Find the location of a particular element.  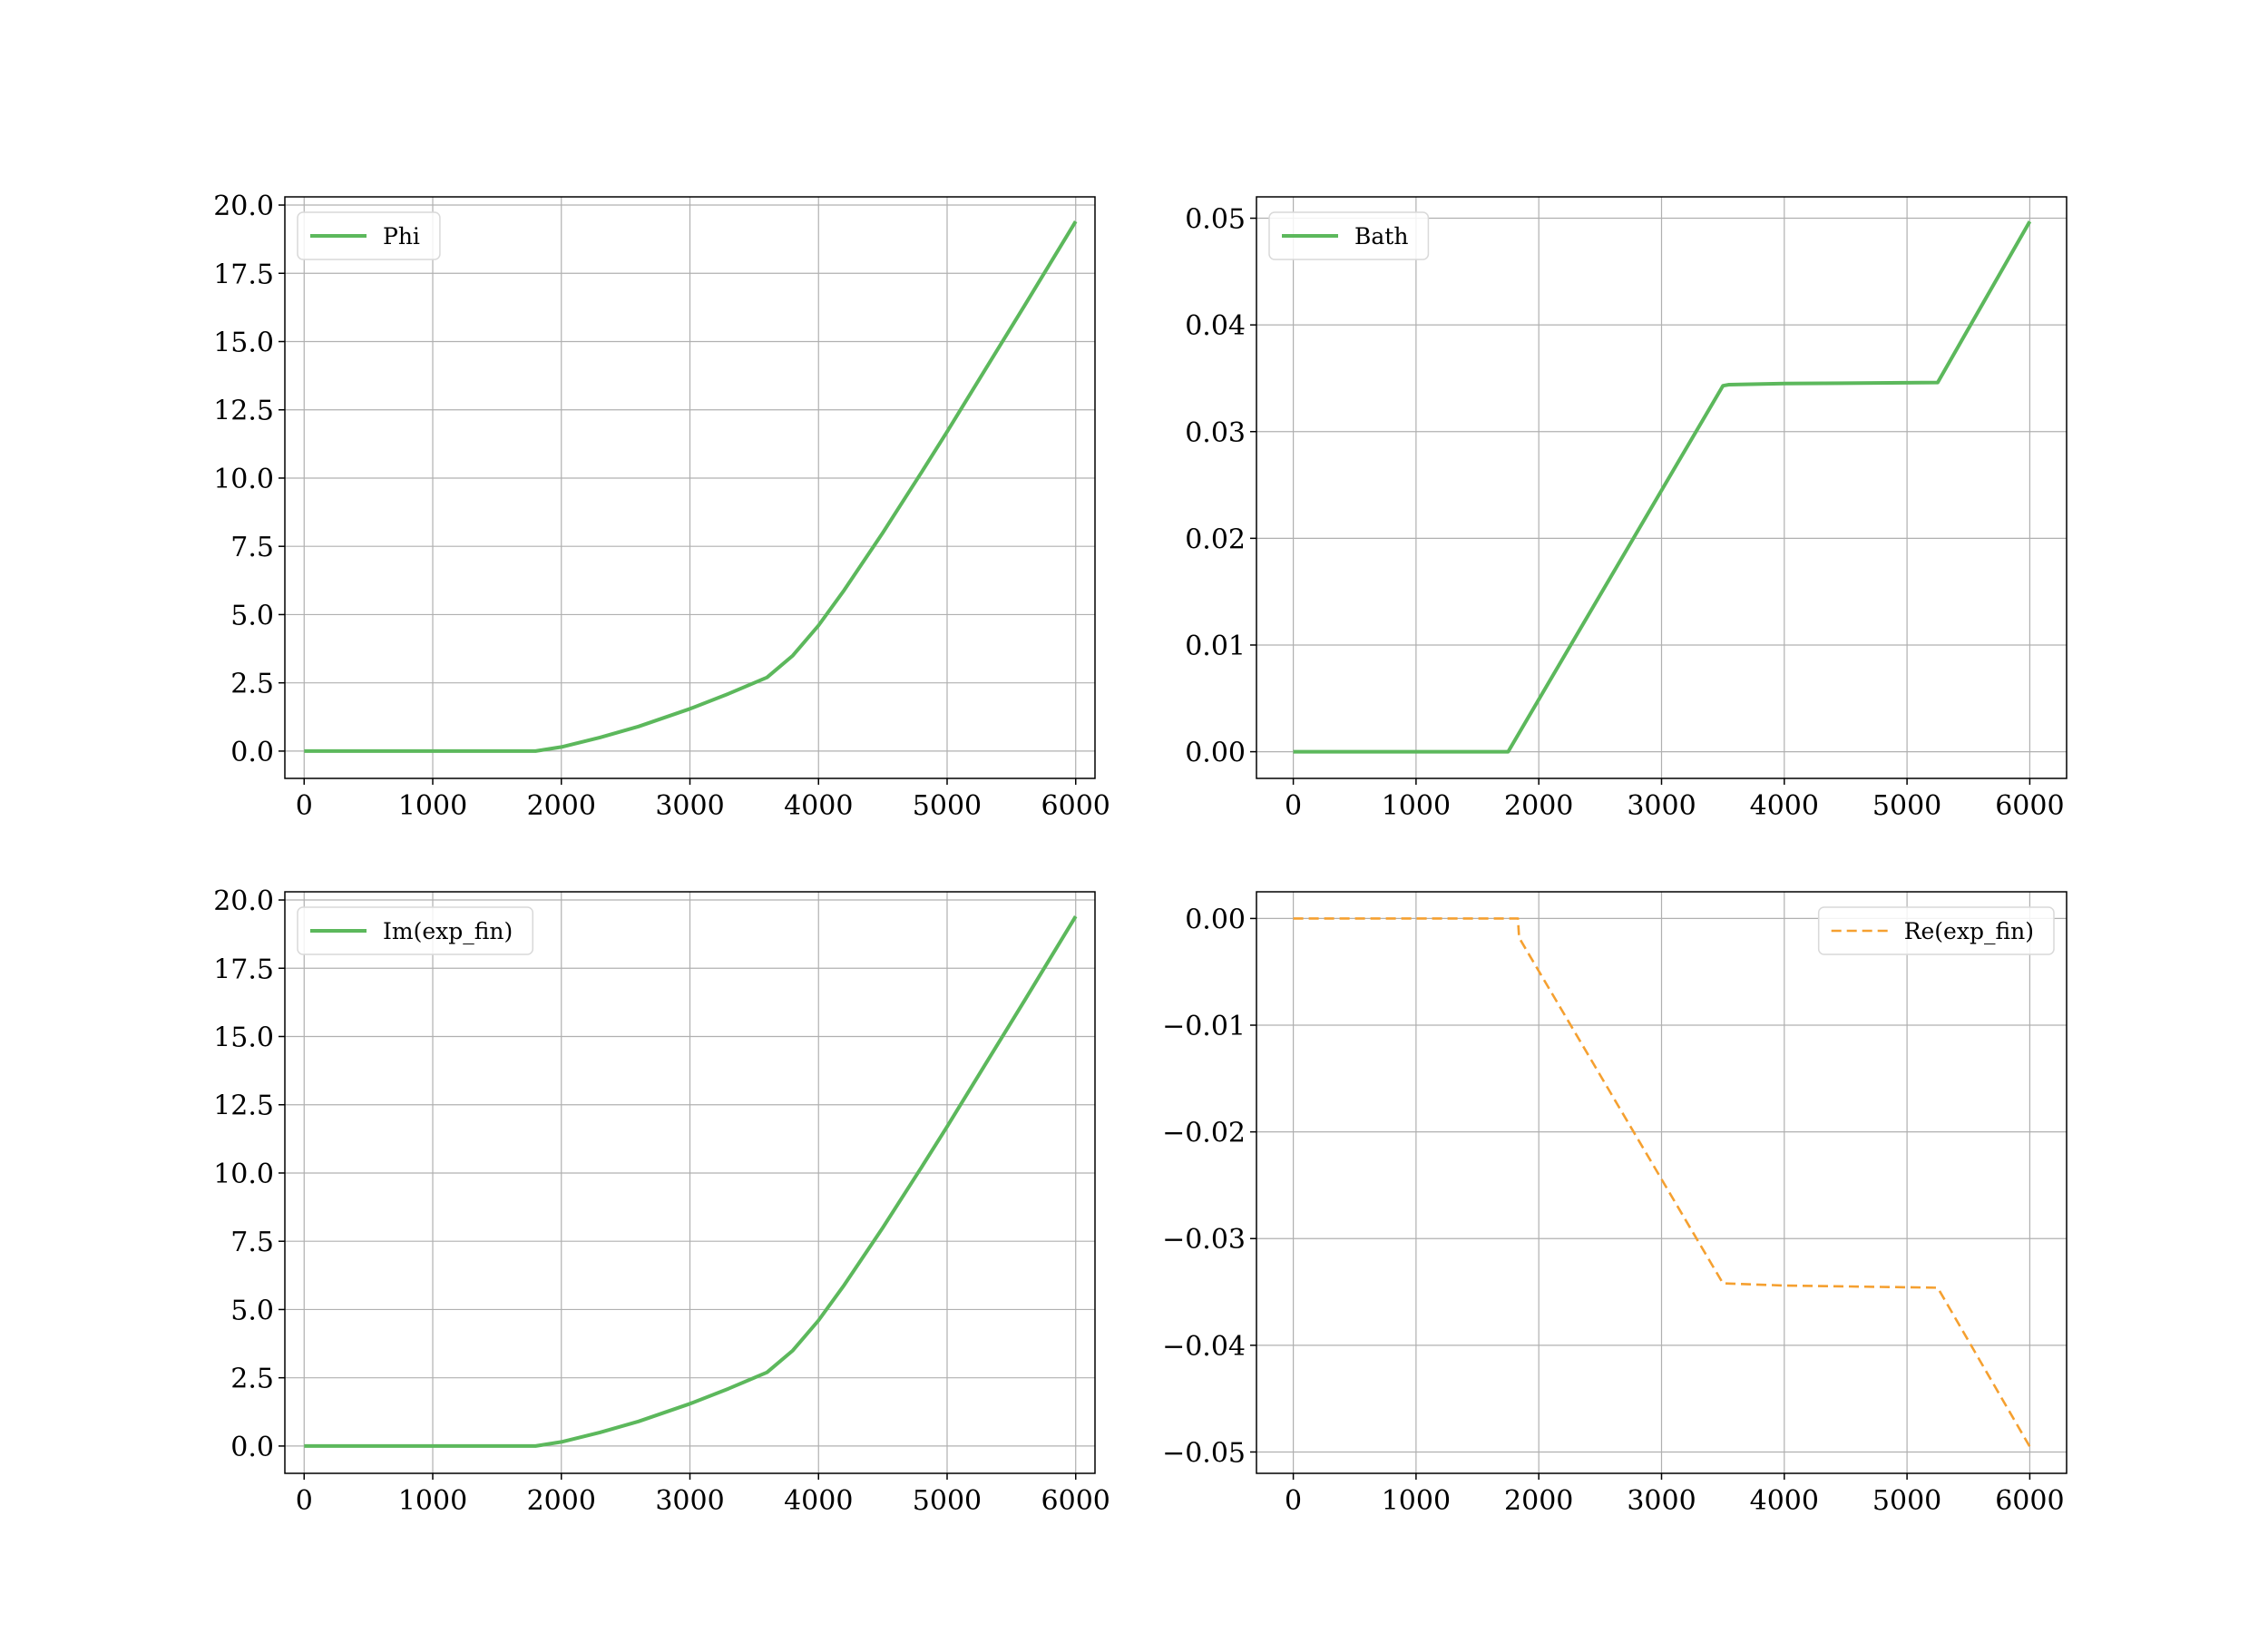

legend-label: Phi is located at coordinates (401, 236).